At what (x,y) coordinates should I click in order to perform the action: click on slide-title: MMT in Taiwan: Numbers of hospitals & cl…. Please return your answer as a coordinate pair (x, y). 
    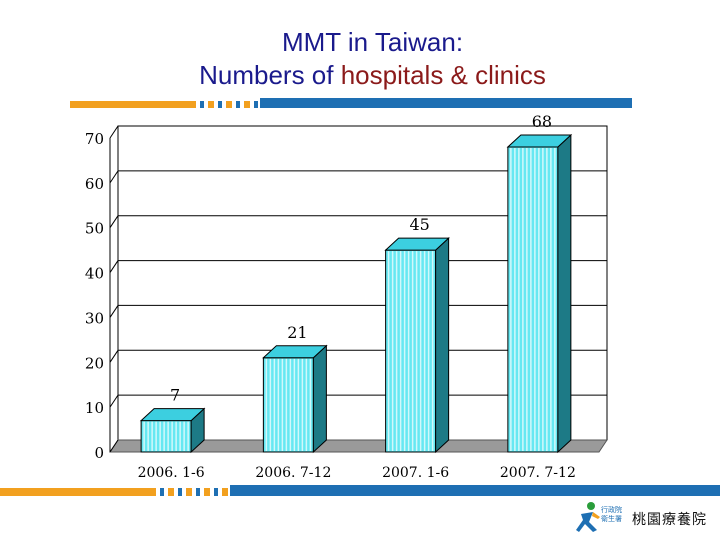
    Looking at the image, I should click on (360, 59).